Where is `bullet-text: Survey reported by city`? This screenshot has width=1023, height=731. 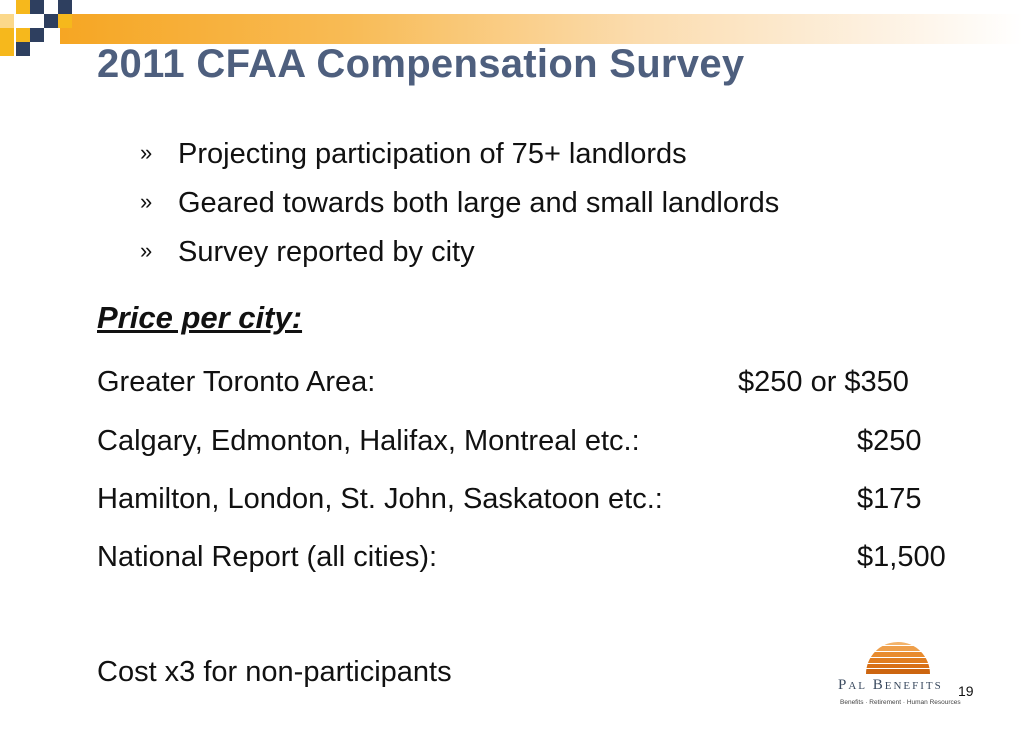
bullet-text: Survey reported by city is located at coordinates (326, 252).